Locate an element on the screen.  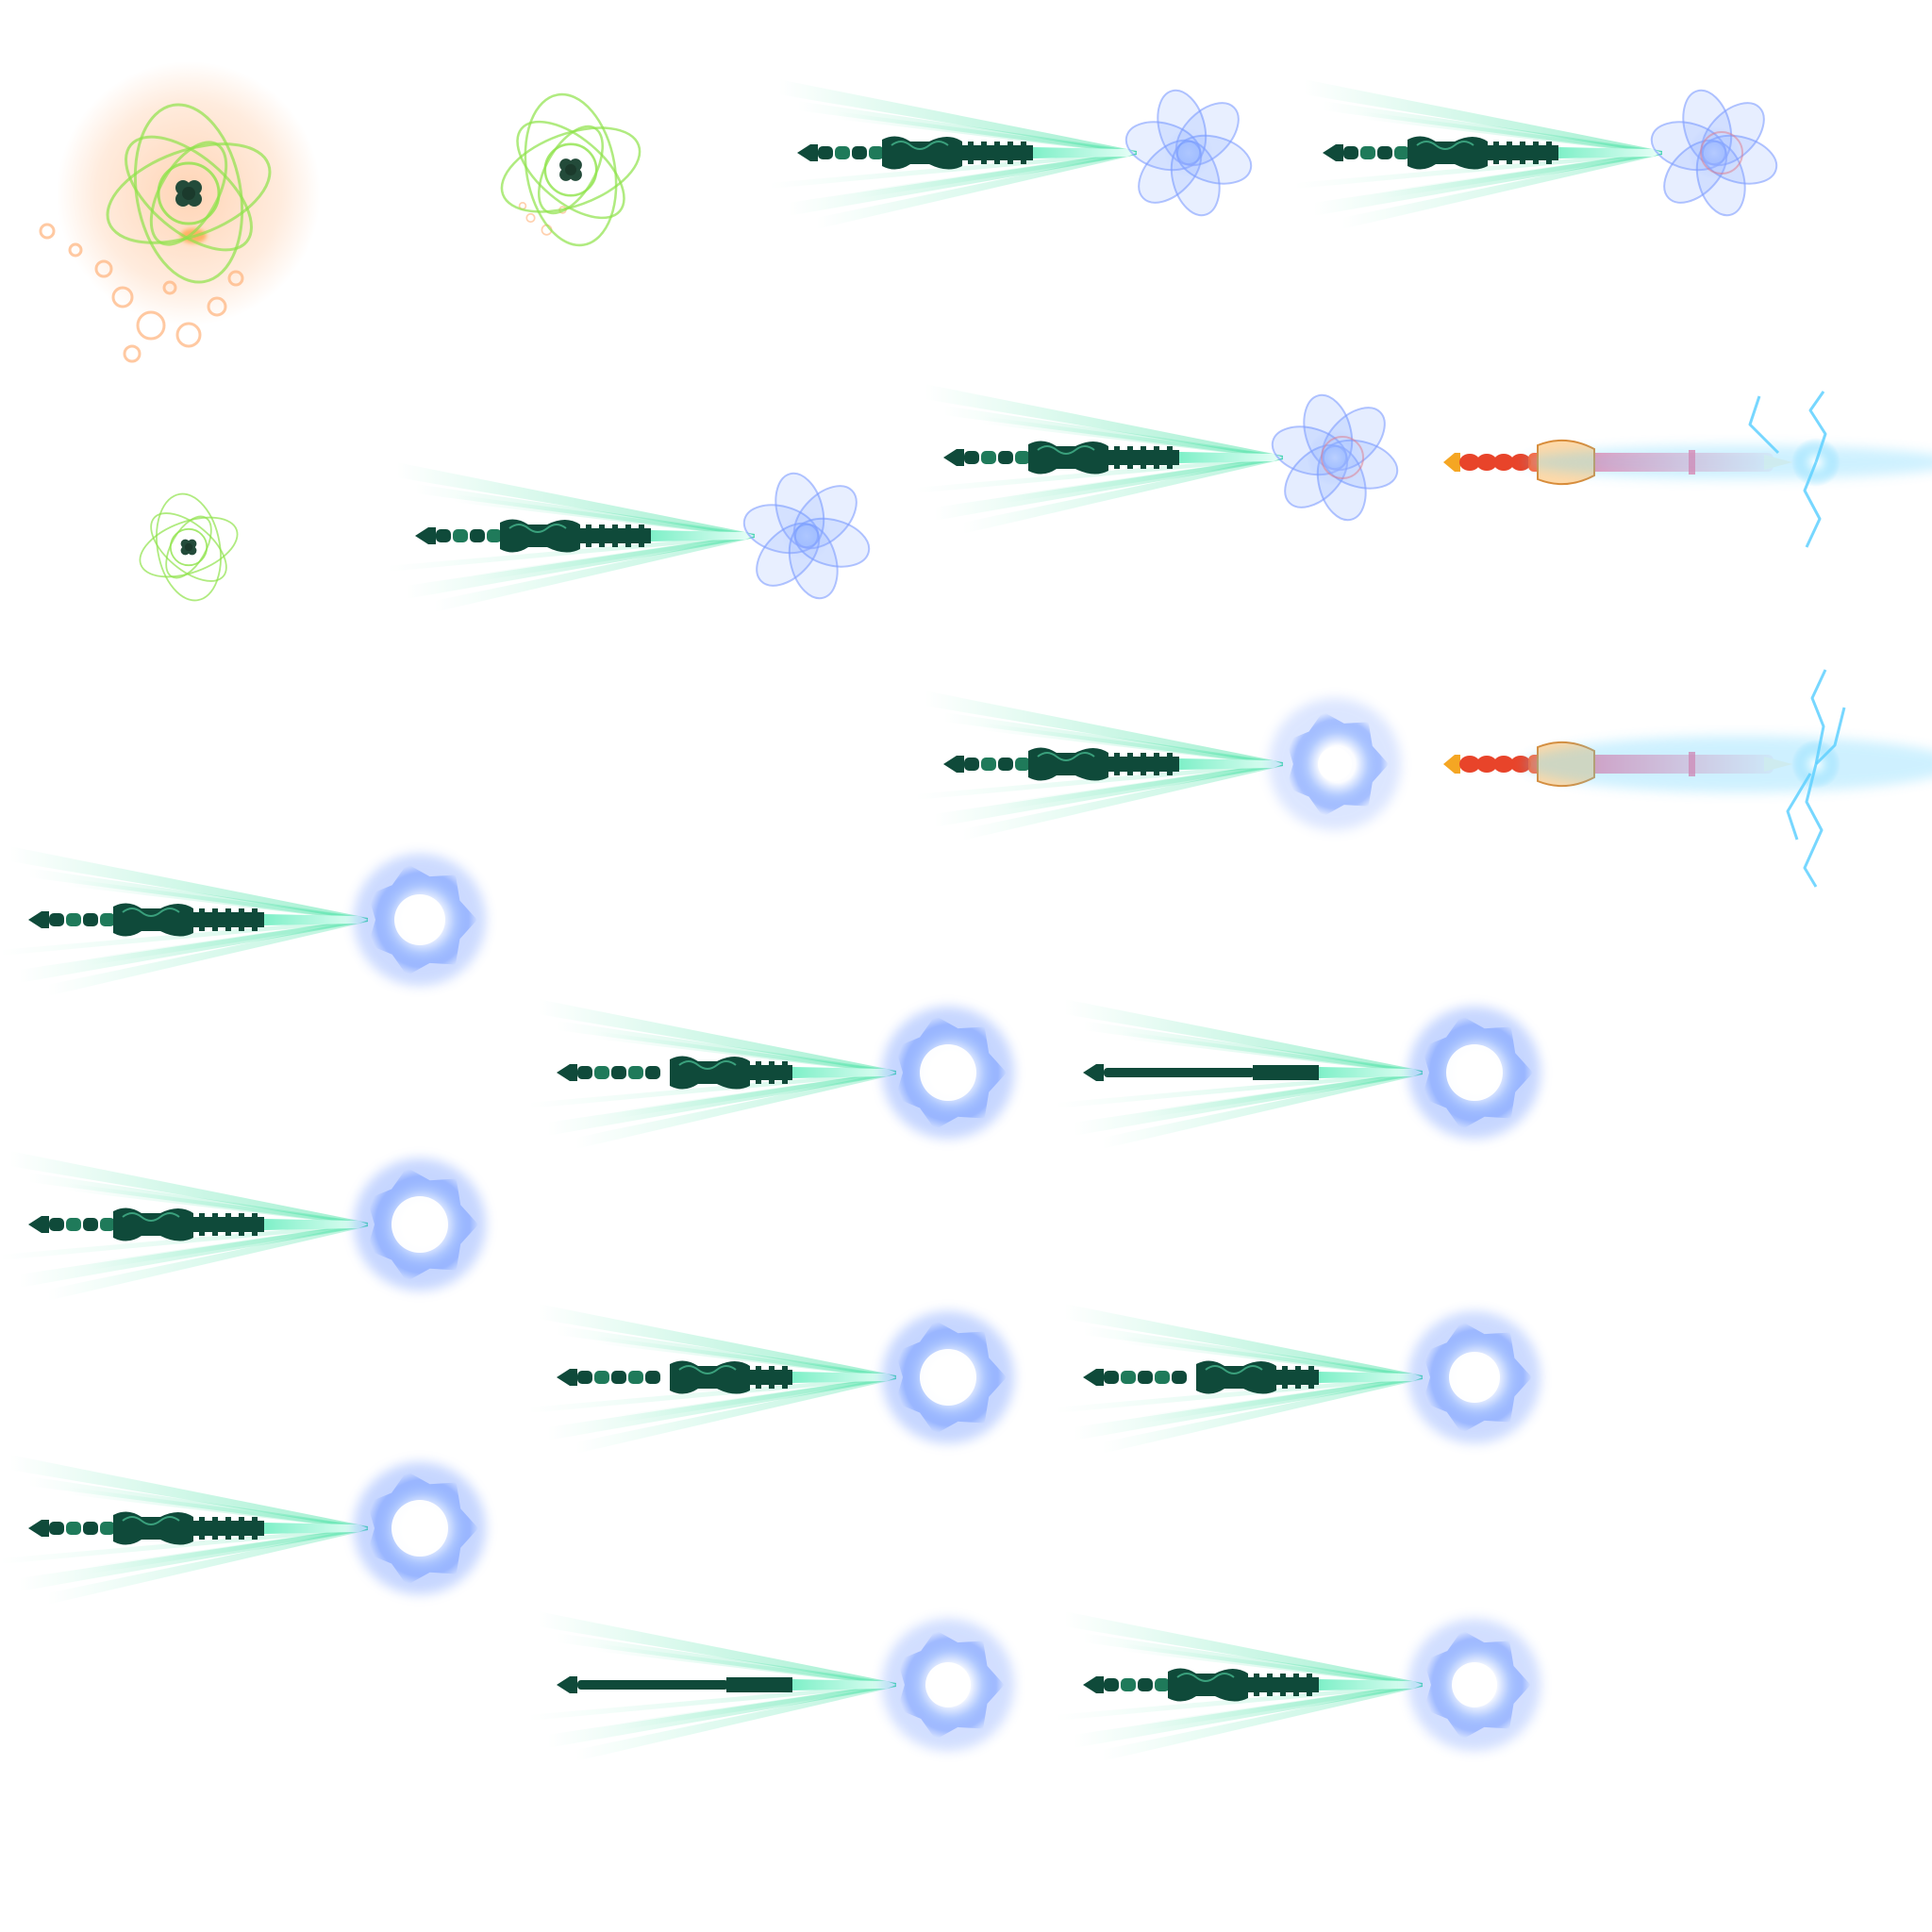
lightning-impact is located at coordinates (1728, 470).